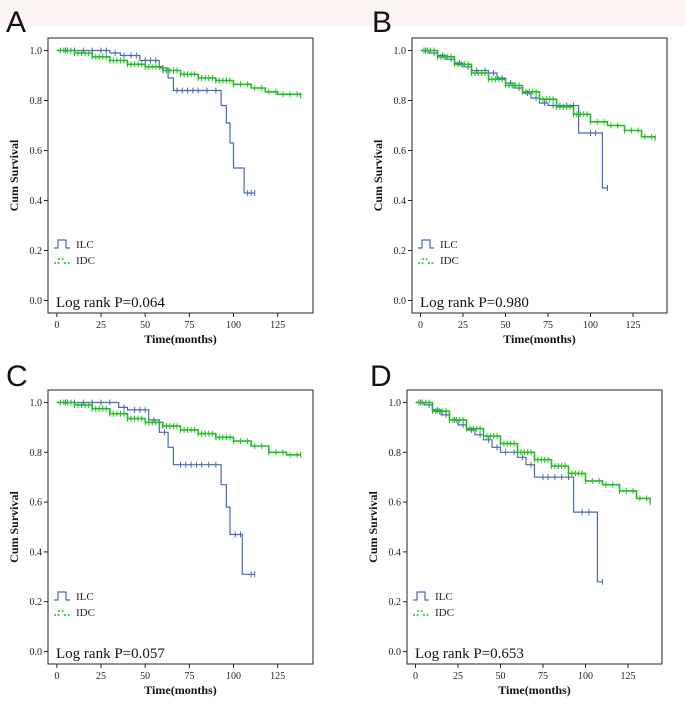 The height and width of the screenshot is (711, 685). What do you see at coordinates (110, 303) in the screenshot?
I see `log-rank-annotation: Log rank P=0.064` at bounding box center [110, 303].